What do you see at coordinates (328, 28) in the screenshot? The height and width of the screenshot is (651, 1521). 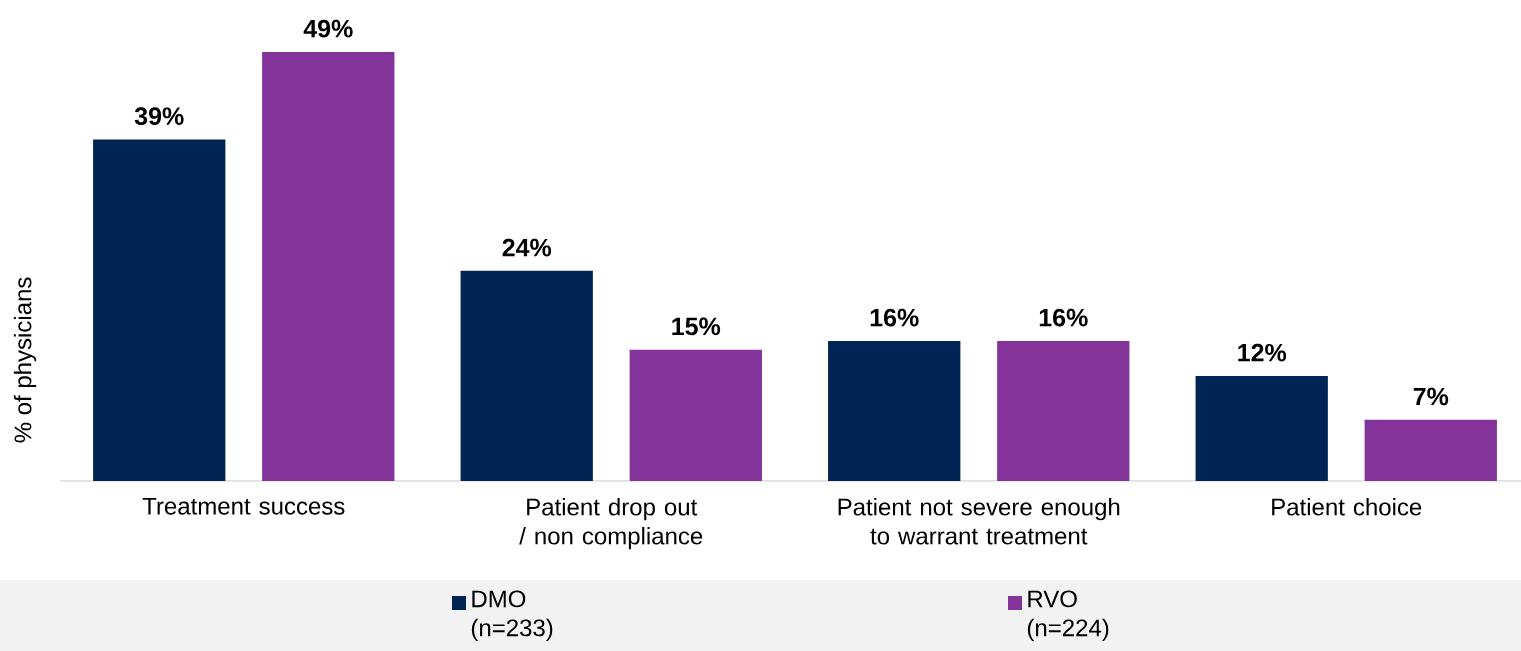 I see `data-label: 49%` at bounding box center [328, 28].